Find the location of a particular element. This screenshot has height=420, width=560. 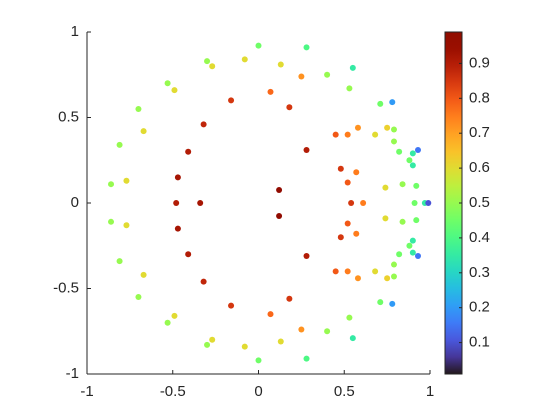

colorbar-tick-label: 0.7 is located at coordinates (479, 132).